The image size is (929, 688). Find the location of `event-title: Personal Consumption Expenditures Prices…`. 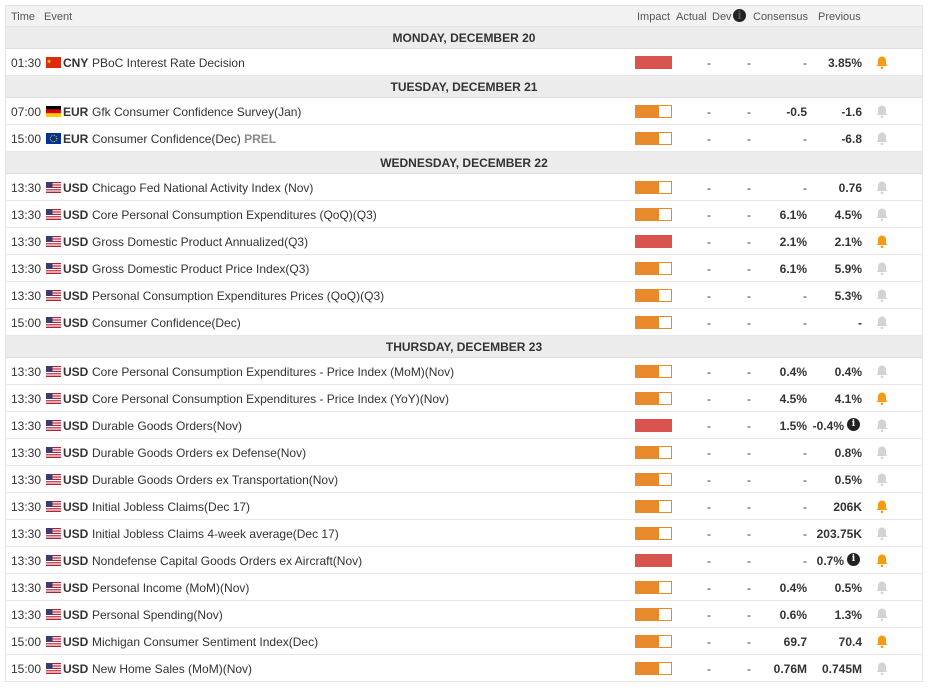

event-title: Personal Consumption Expenditures Prices… is located at coordinates (238, 296).